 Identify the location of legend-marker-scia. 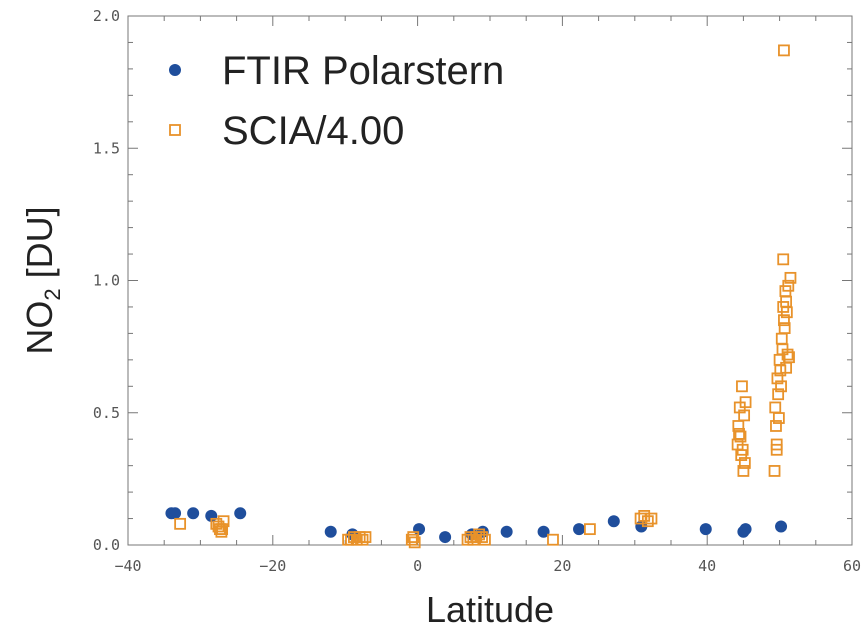
(175, 130).